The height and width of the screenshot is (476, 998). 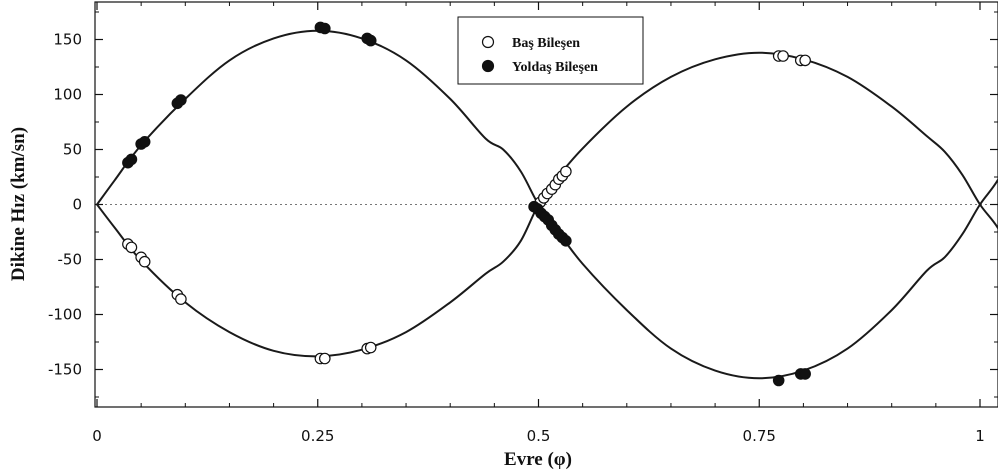 What do you see at coordinates (759, 436) in the screenshot?
I see `x-tick-label: 0.75` at bounding box center [759, 436].